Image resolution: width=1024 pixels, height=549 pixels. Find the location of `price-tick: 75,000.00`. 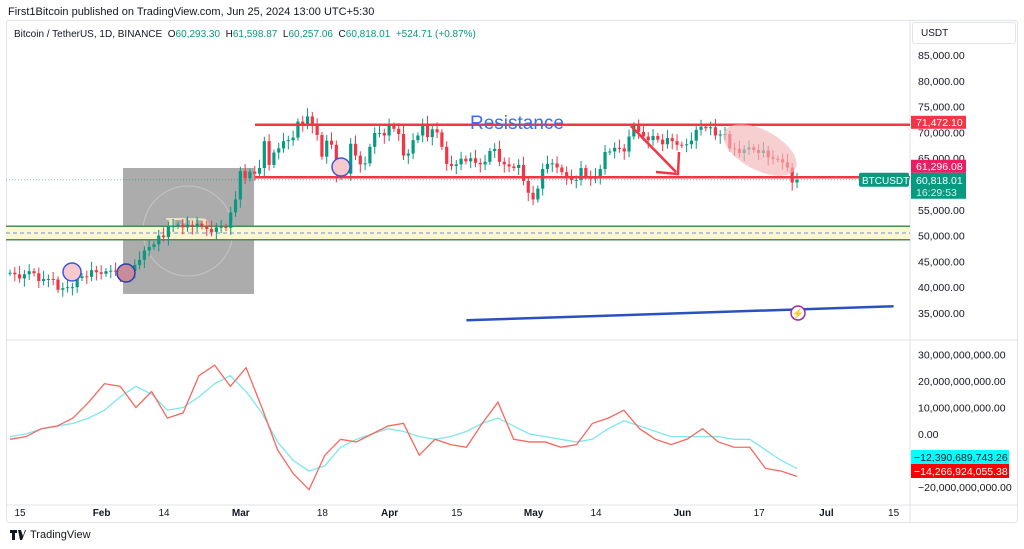

price-tick: 75,000.00 is located at coordinates (941, 108).